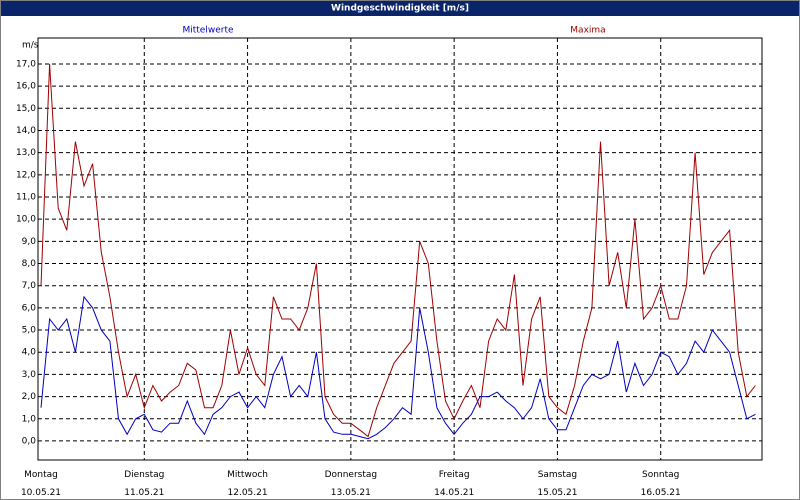 The width and height of the screenshot is (800, 500). I want to click on y-tick-label: 4,0, so click(29, 353).